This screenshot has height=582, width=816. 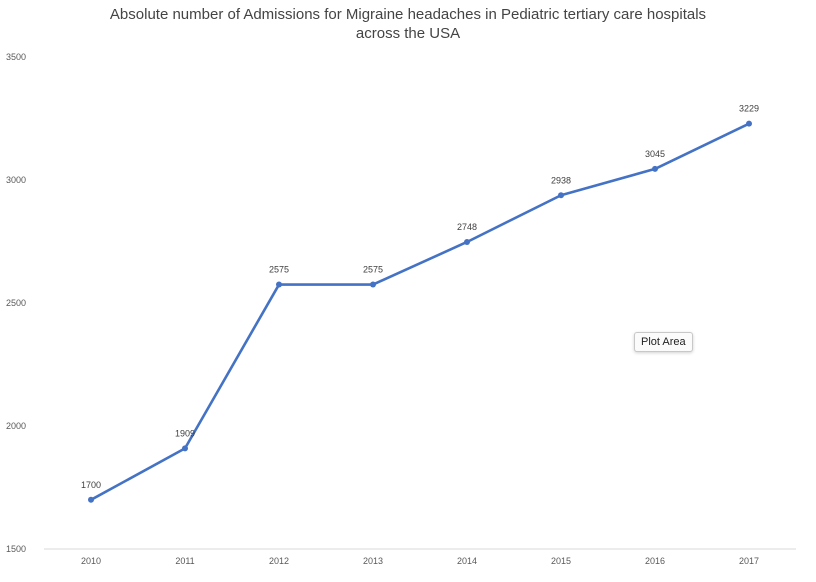 I want to click on y-tick-label: 2000, so click(x=16, y=426).